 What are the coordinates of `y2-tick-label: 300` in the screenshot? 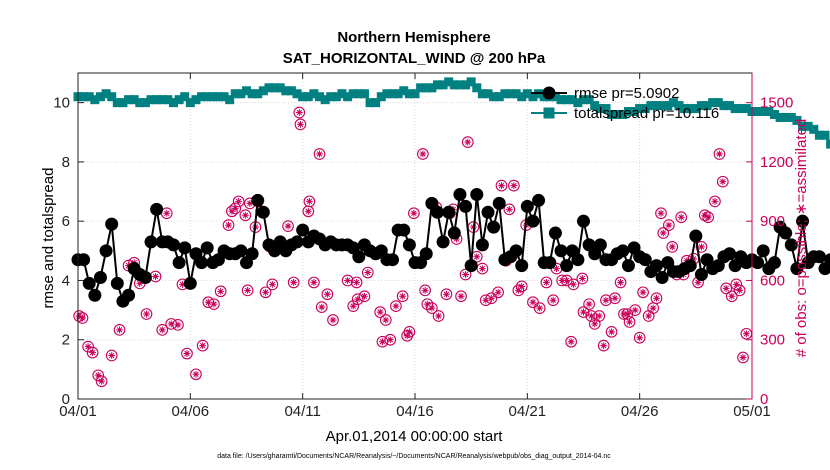 It's located at (772, 340).